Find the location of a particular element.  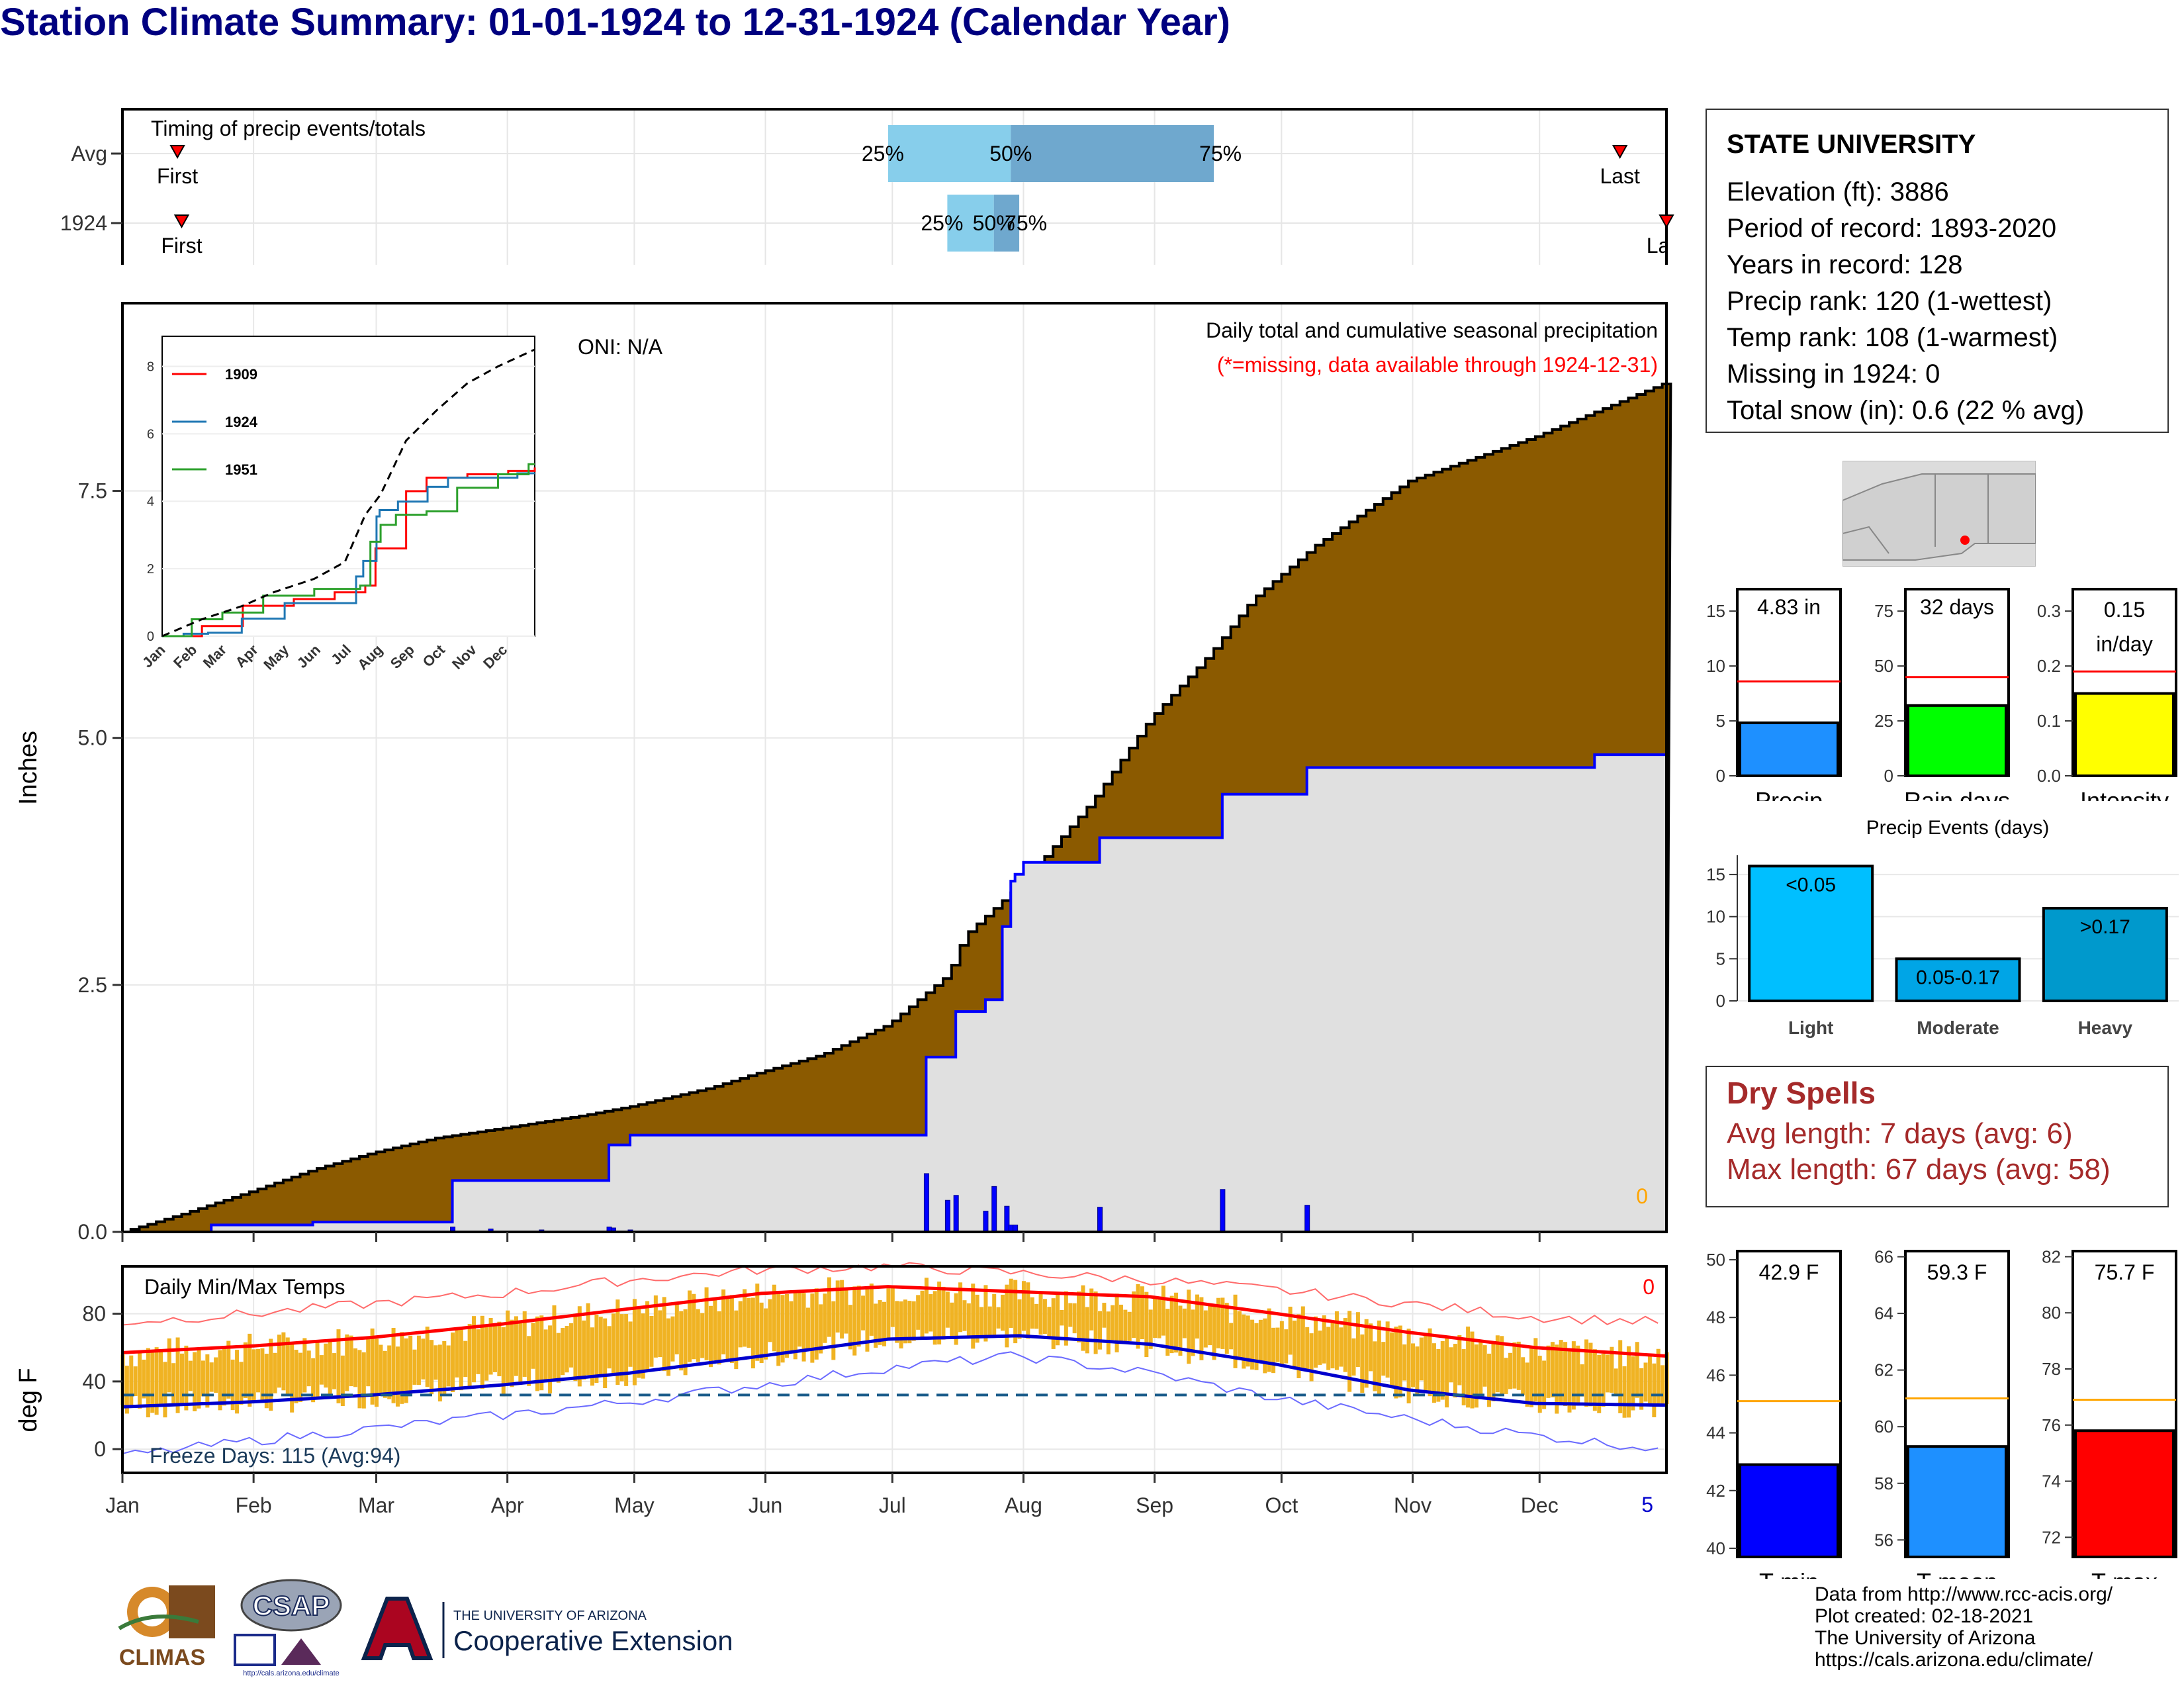

temp-y-tick-label: 40 is located at coordinates (94, 1381).